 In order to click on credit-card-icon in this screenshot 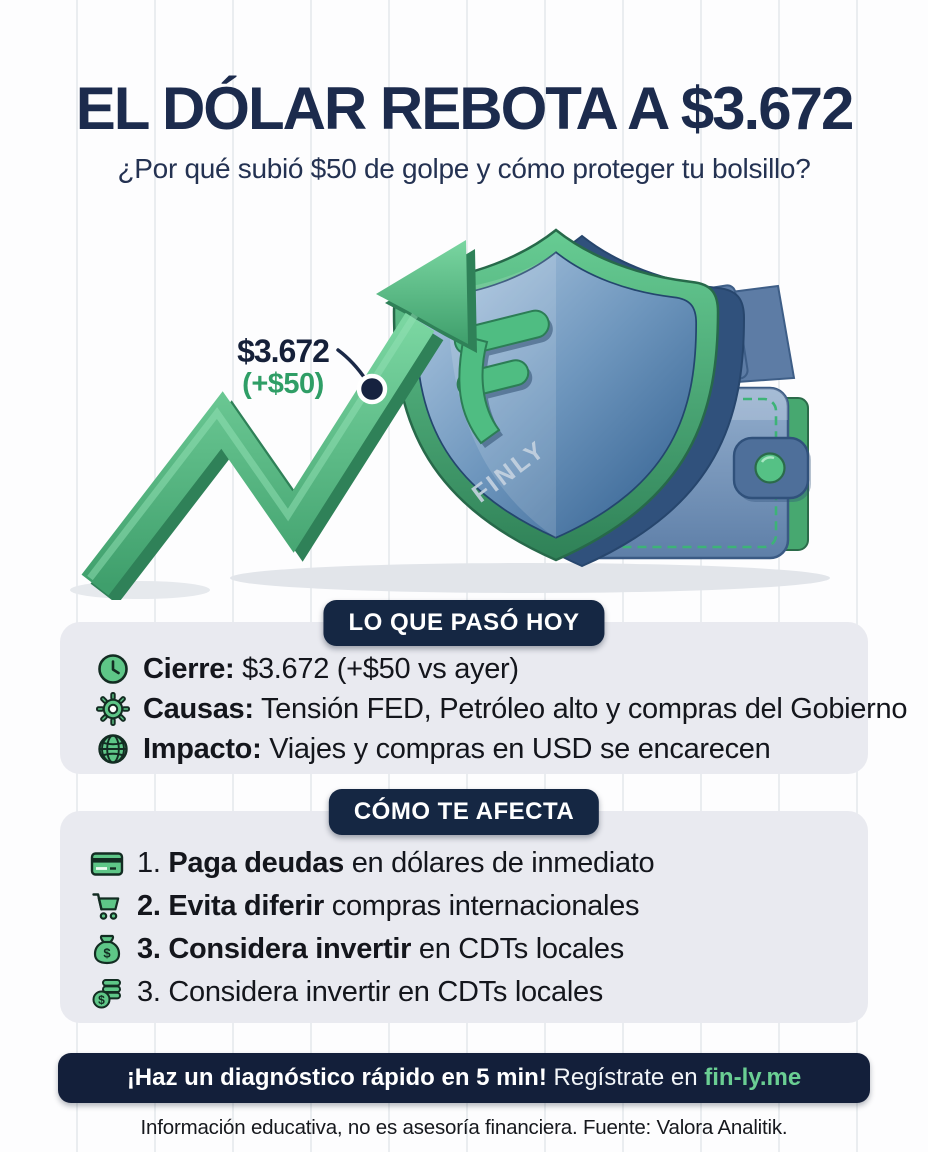, I will do `click(107, 863)`.